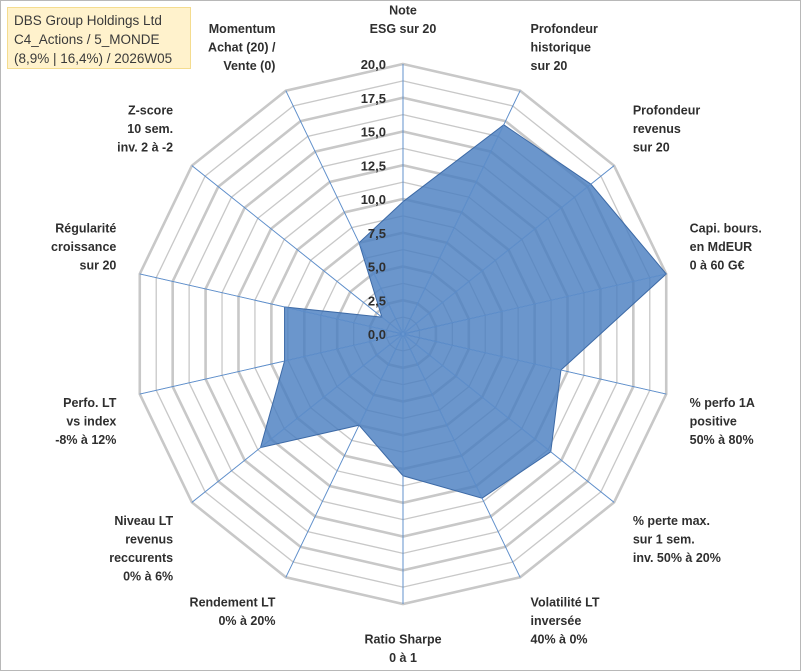  What do you see at coordinates (87, 39) in the screenshot?
I see `chart-title-category: C4_Actions / 5_MONDE` at bounding box center [87, 39].